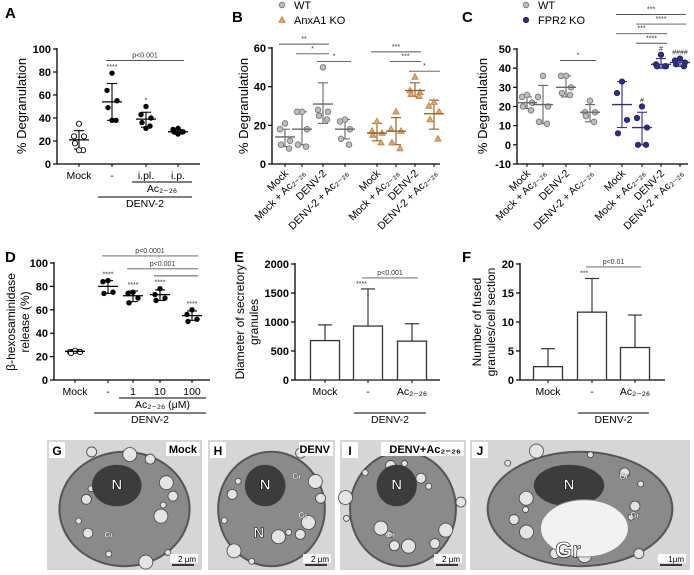  What do you see at coordinates (349, 451) in the screenshot?
I see `panel-label: I` at bounding box center [349, 451].